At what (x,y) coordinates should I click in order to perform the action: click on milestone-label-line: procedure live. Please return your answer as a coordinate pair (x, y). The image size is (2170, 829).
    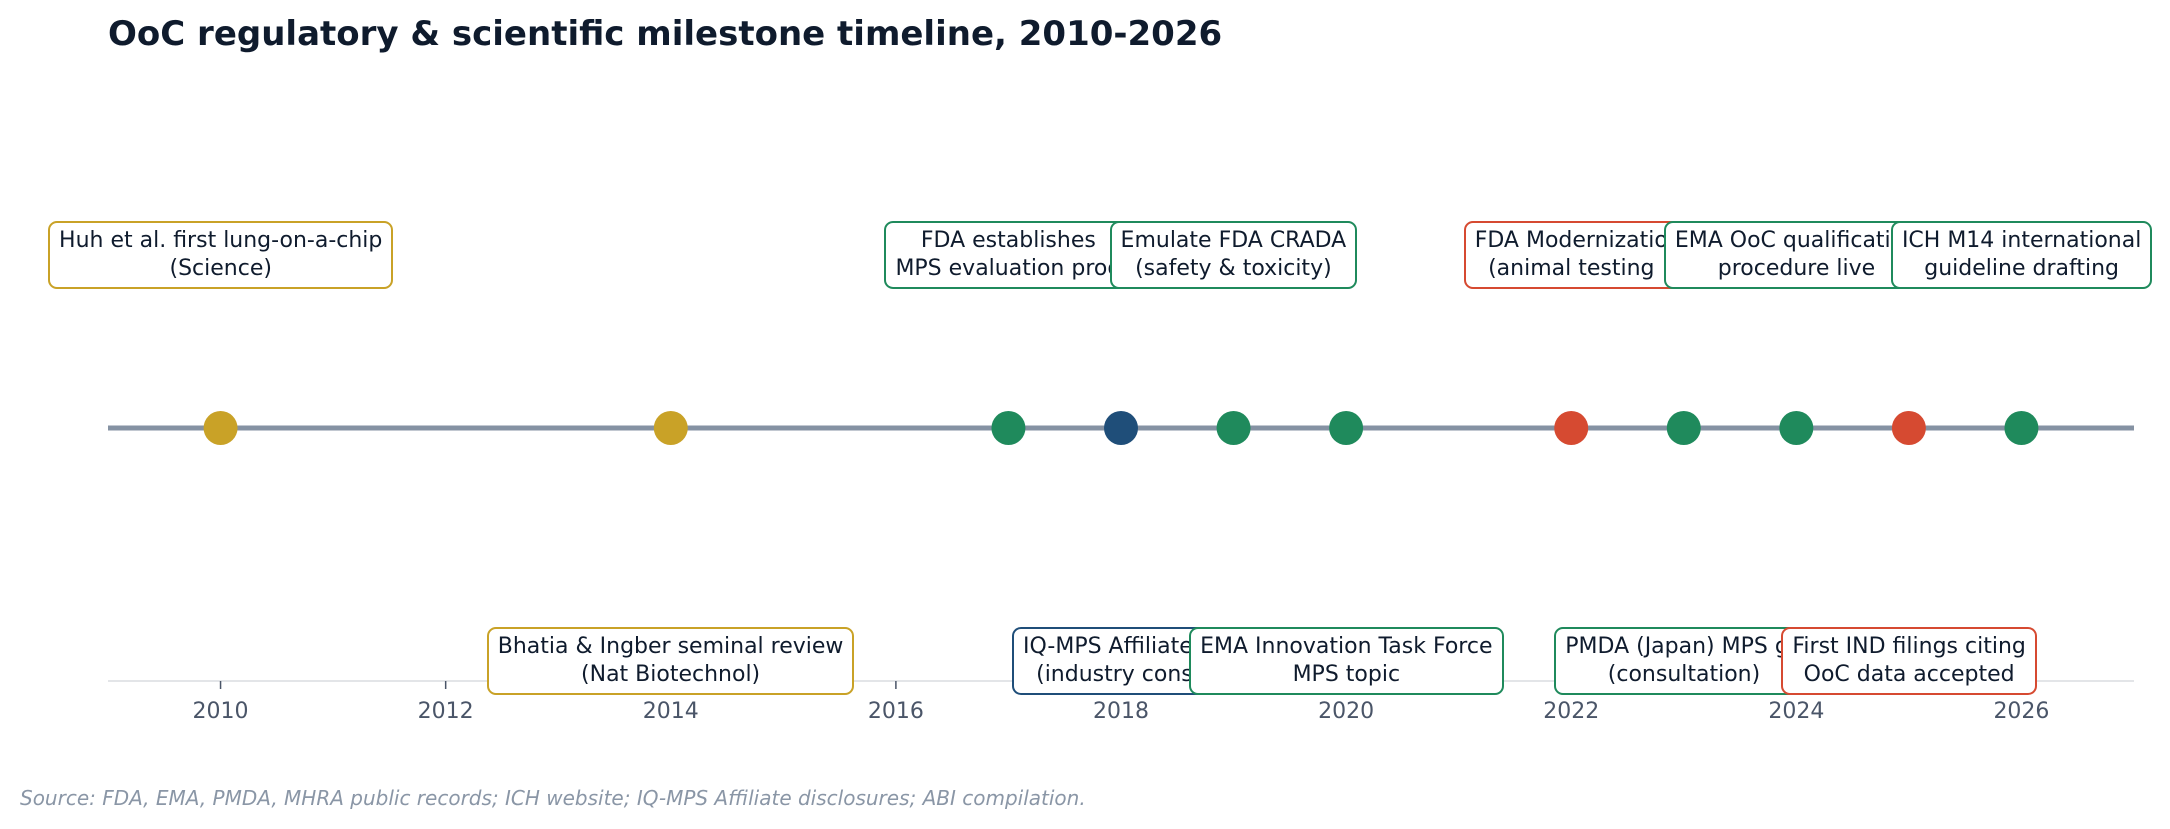
    Looking at the image, I should click on (1796, 268).